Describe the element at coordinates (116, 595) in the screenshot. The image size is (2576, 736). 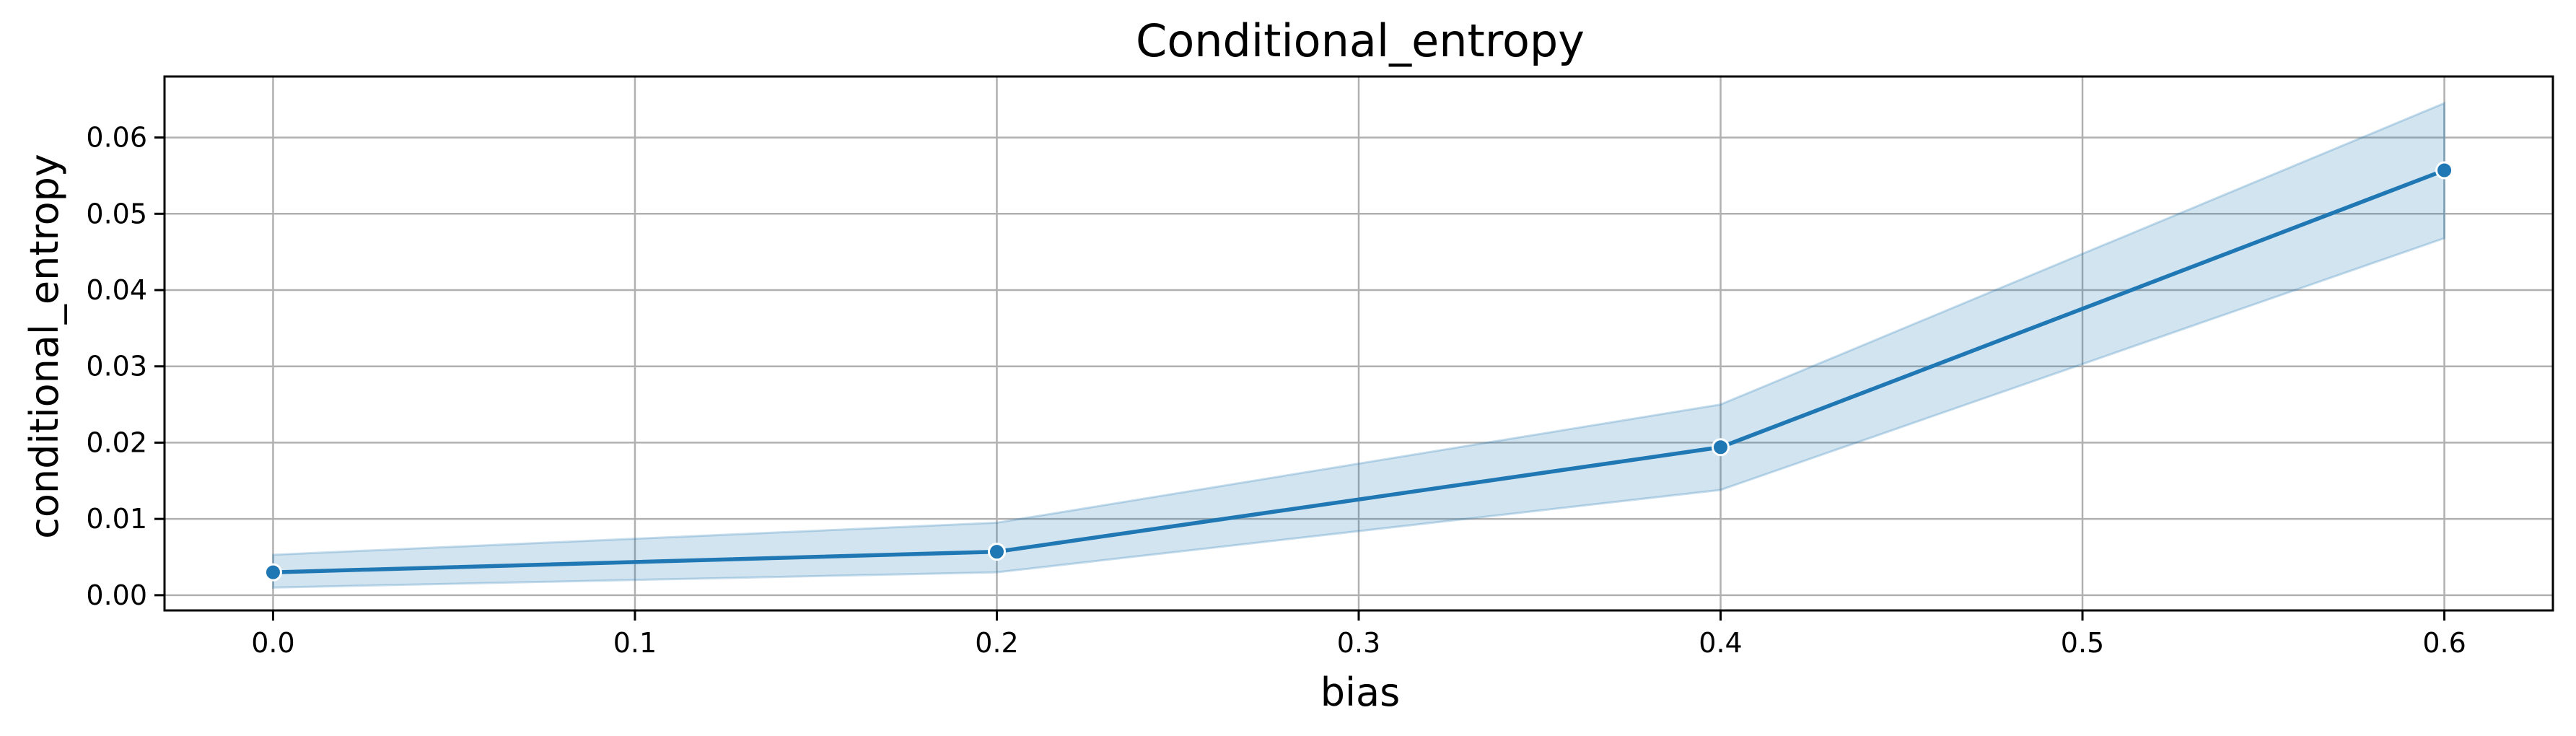
I see `y-tick-label: 0.00` at that location.